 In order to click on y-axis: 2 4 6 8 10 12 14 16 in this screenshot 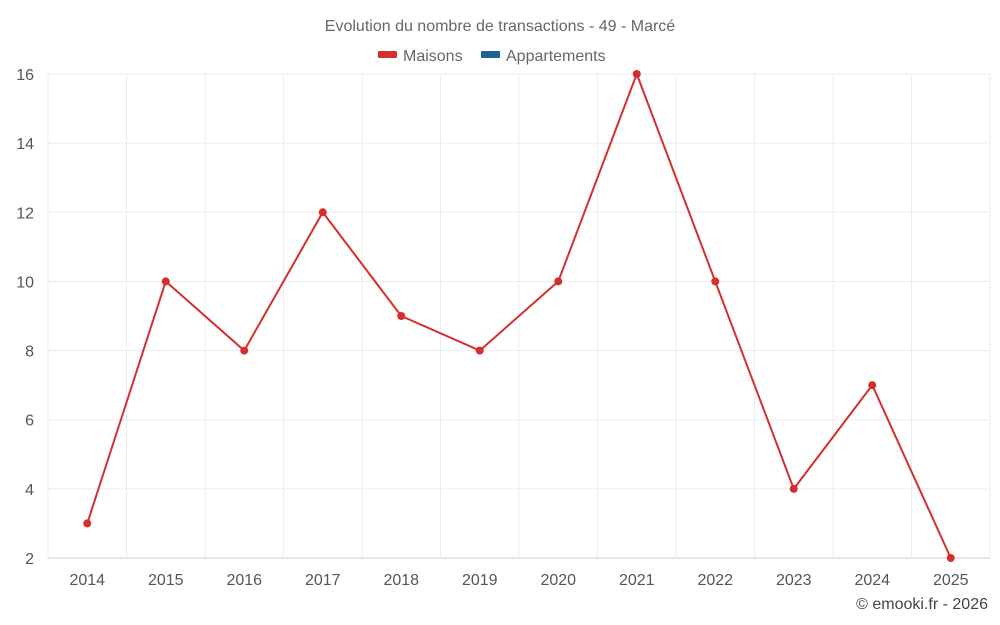, I will do `click(25, 317)`.